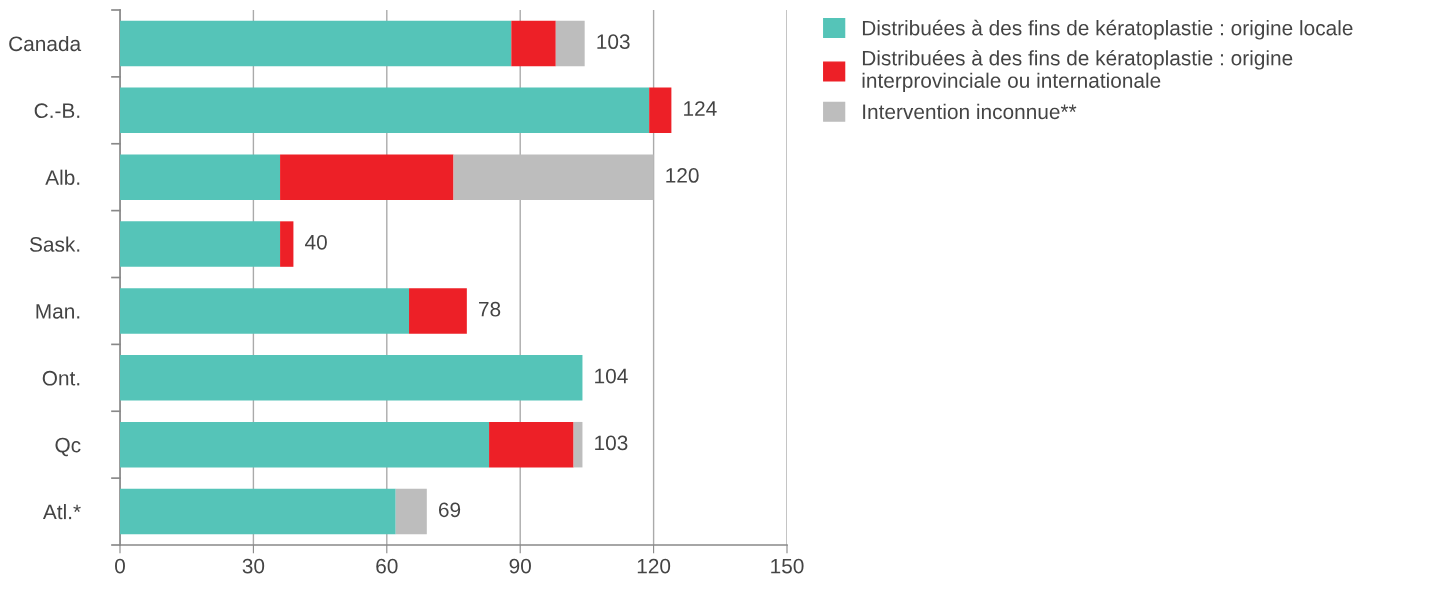 This screenshot has height=594, width=1447. I want to click on y-tick-label: Ont., so click(61, 378).